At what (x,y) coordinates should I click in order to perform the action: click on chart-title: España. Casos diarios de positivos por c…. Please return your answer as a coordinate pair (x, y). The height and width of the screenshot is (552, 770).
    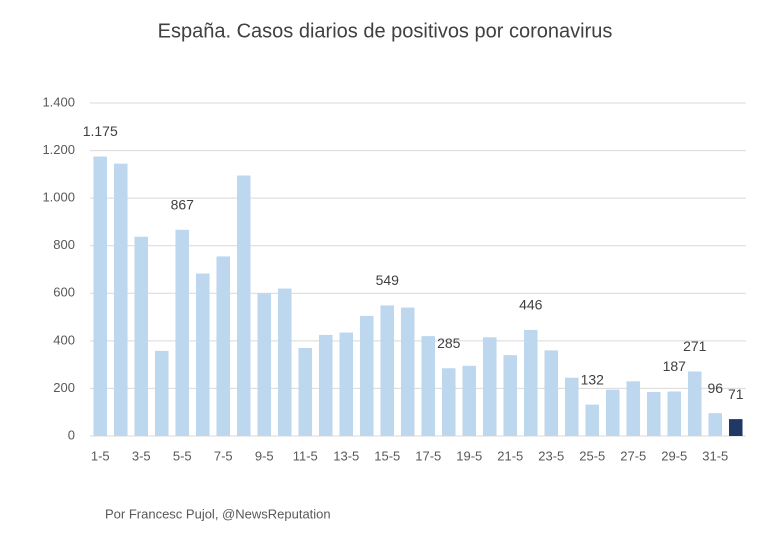
    Looking at the image, I should click on (385, 31).